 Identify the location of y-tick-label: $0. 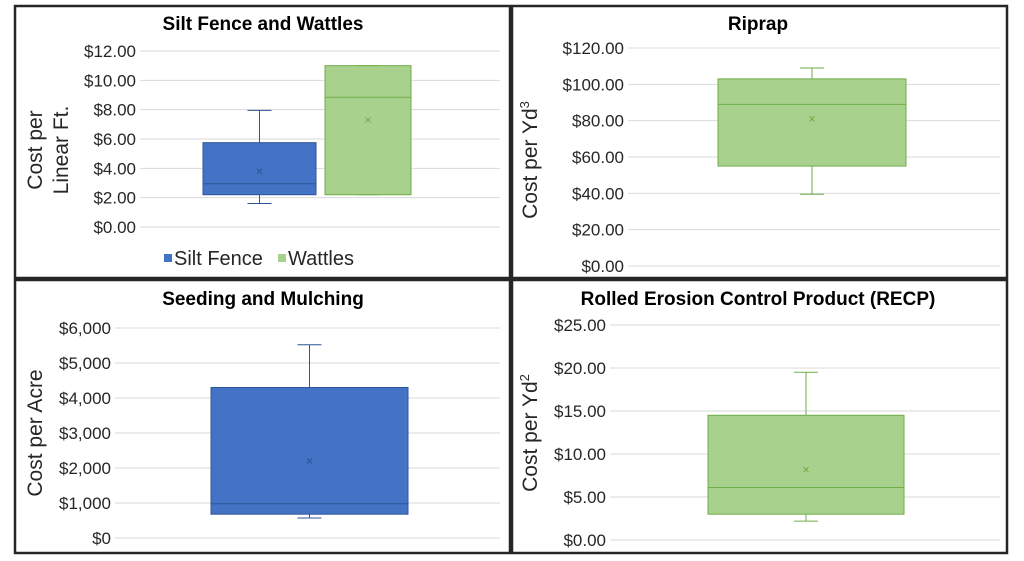
(101, 538).